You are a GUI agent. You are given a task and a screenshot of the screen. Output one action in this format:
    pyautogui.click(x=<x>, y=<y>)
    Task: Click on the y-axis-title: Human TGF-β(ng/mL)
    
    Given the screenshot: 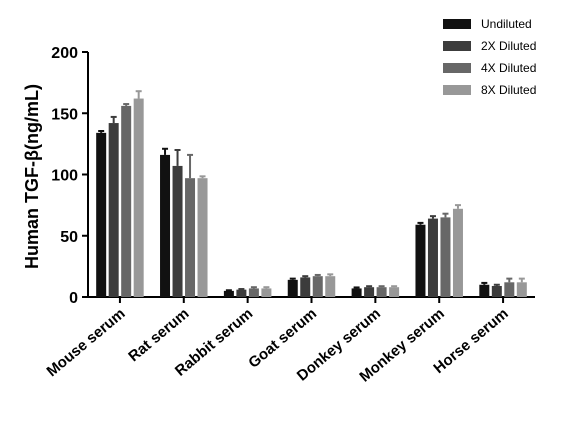 What is the action you would take?
    pyautogui.click(x=32, y=176)
    